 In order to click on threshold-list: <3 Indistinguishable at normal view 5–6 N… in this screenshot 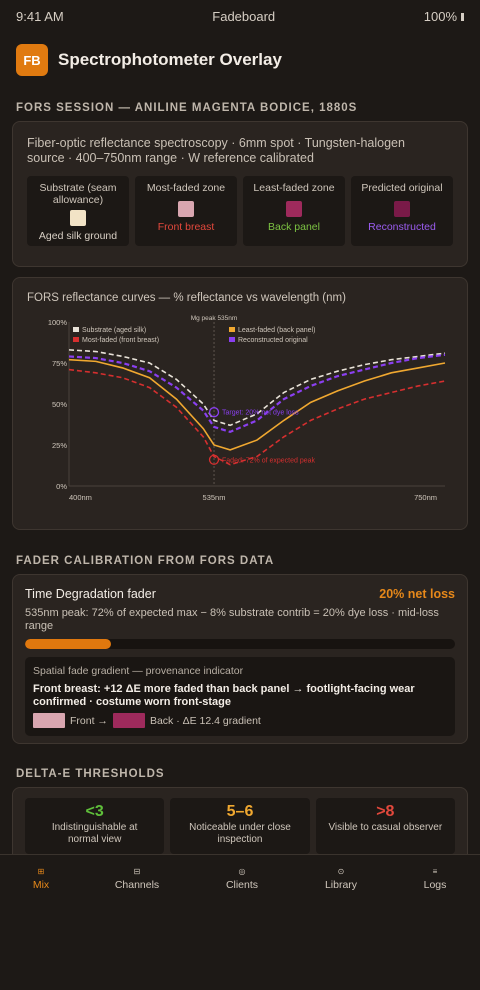, I will do `click(240, 826)`.